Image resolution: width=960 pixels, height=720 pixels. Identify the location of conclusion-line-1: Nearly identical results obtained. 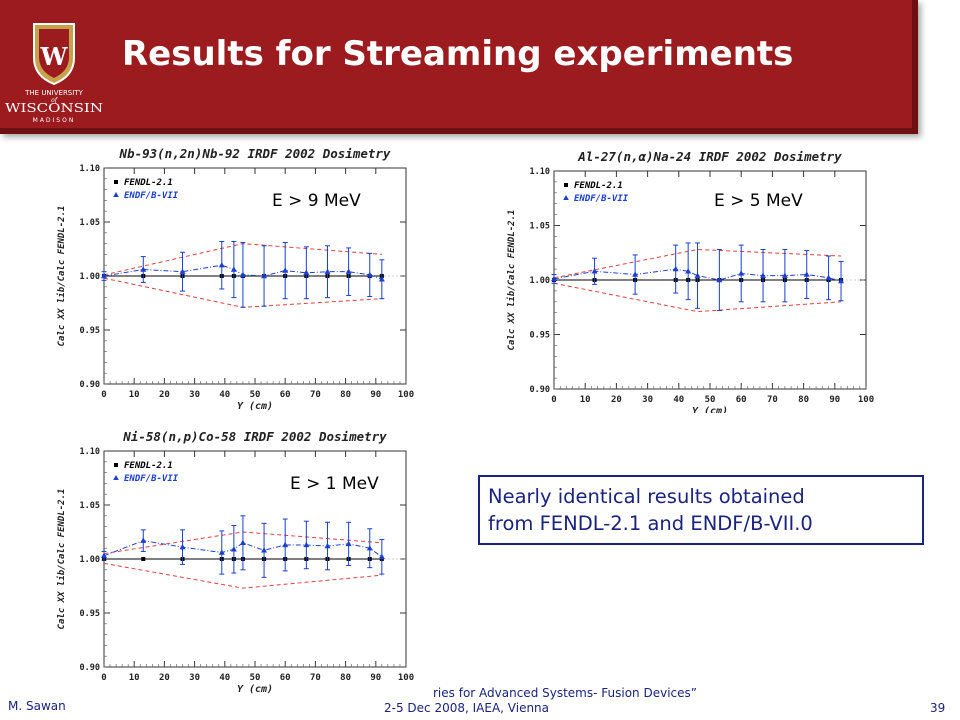
(646, 496).